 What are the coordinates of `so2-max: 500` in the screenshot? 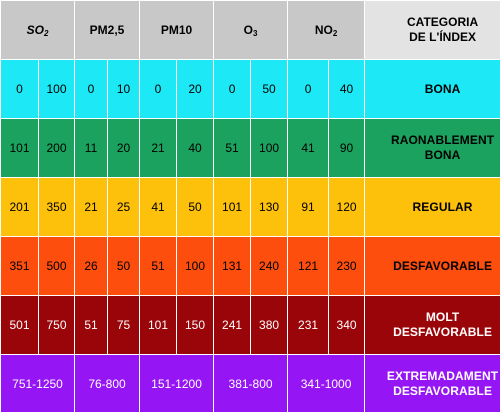 It's located at (57, 266).